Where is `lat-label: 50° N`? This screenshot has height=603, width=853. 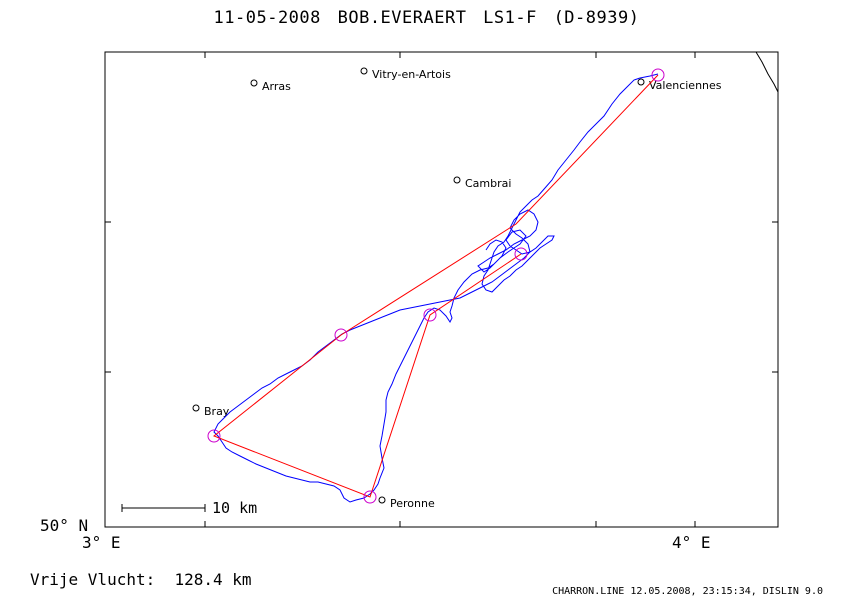 lat-label: 50° N is located at coordinates (64, 525).